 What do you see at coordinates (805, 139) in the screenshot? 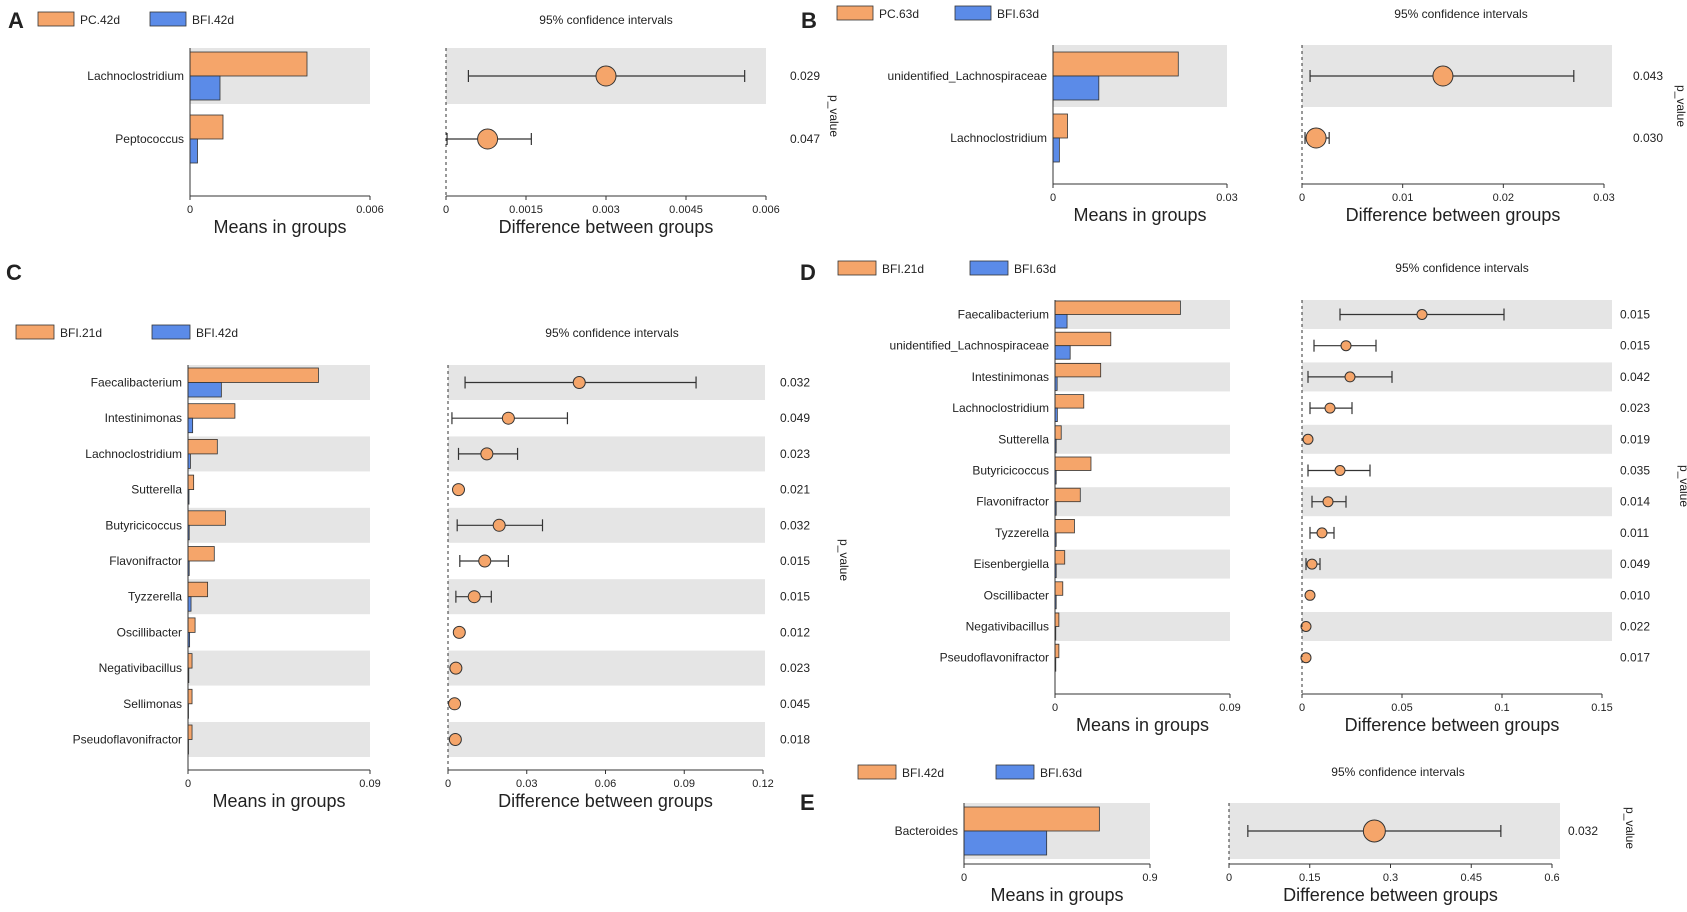
I see `p-value-a-2: 0.047` at bounding box center [805, 139].